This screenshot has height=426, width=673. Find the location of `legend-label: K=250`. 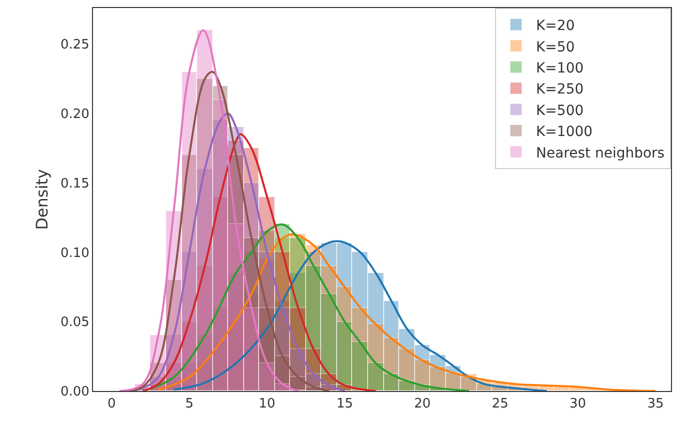

legend-label: K=250 is located at coordinates (560, 90).